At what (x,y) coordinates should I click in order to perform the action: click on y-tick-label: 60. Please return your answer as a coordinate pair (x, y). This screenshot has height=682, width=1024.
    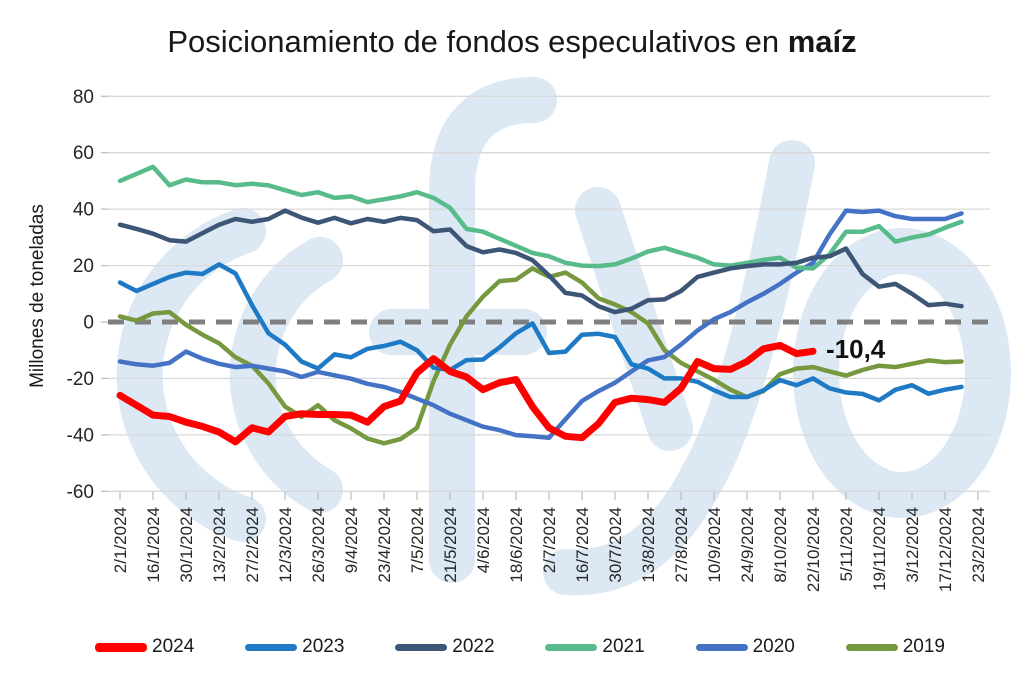
    Looking at the image, I should click on (83, 153).